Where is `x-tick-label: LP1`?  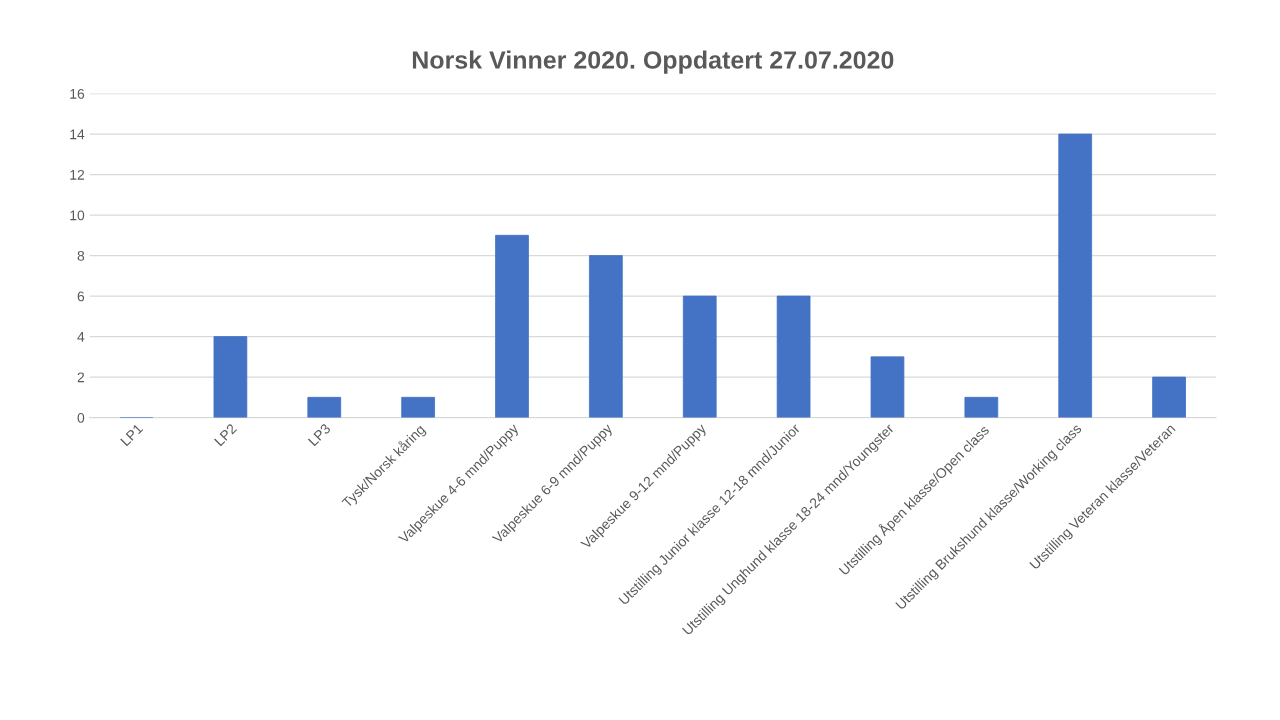
x-tick-label: LP1 is located at coordinates (132, 435).